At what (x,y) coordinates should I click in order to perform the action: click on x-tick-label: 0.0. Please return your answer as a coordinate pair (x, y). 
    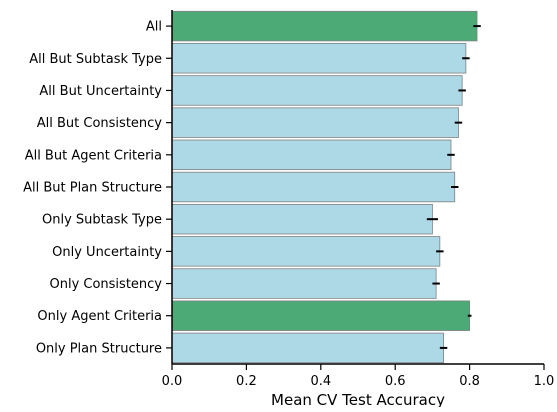
    Looking at the image, I should click on (172, 381).